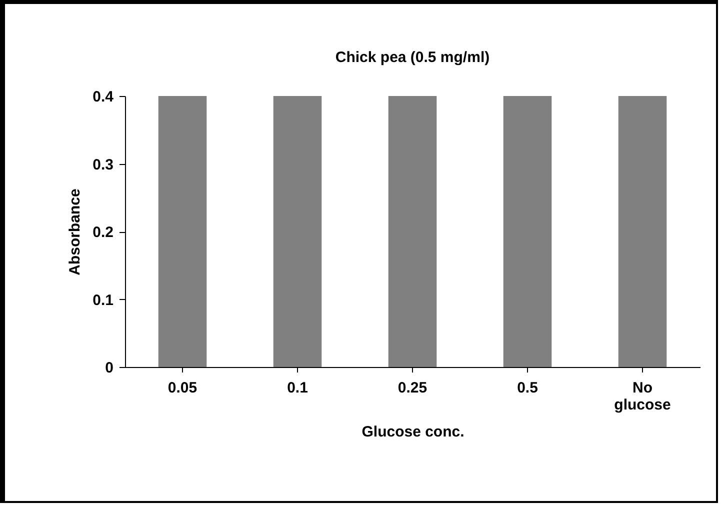 The image size is (726, 510). Describe the element at coordinates (109, 368) in the screenshot. I see `y-tick-label: 0` at that location.